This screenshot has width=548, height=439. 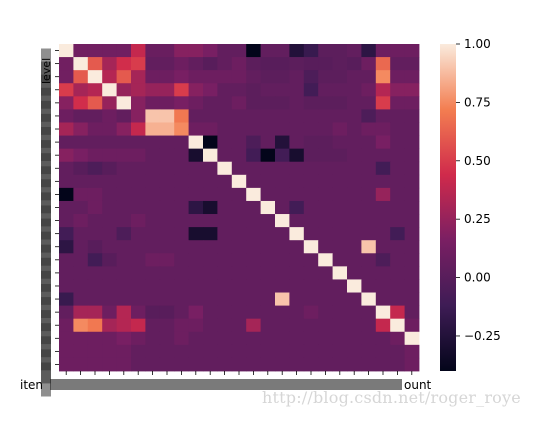 I want to click on y-tick-label, so click(x=46, y=379).